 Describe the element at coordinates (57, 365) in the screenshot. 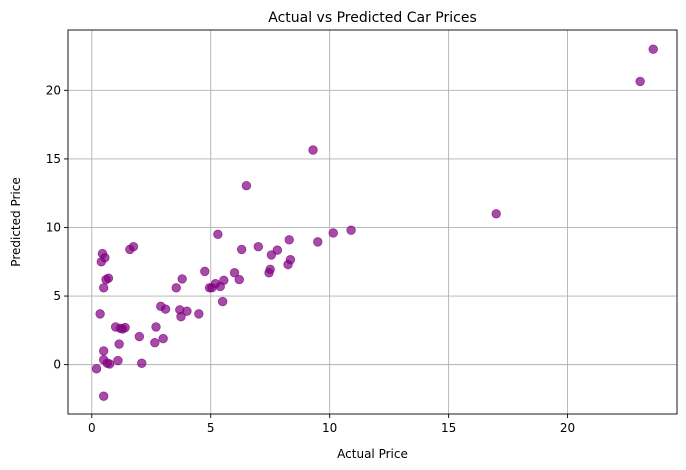

I see `y-tick-label: 0` at that location.